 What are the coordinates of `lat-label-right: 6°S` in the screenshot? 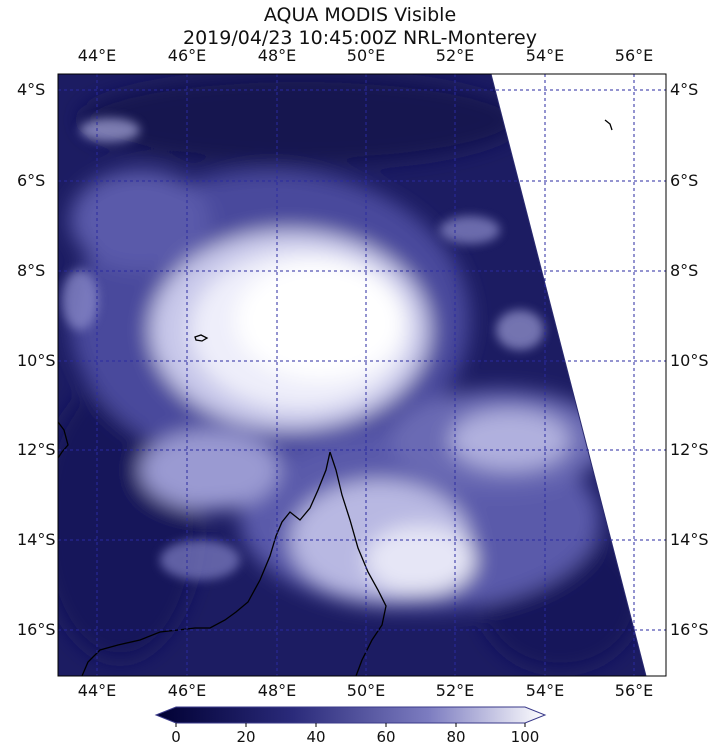 It's located at (684, 180).